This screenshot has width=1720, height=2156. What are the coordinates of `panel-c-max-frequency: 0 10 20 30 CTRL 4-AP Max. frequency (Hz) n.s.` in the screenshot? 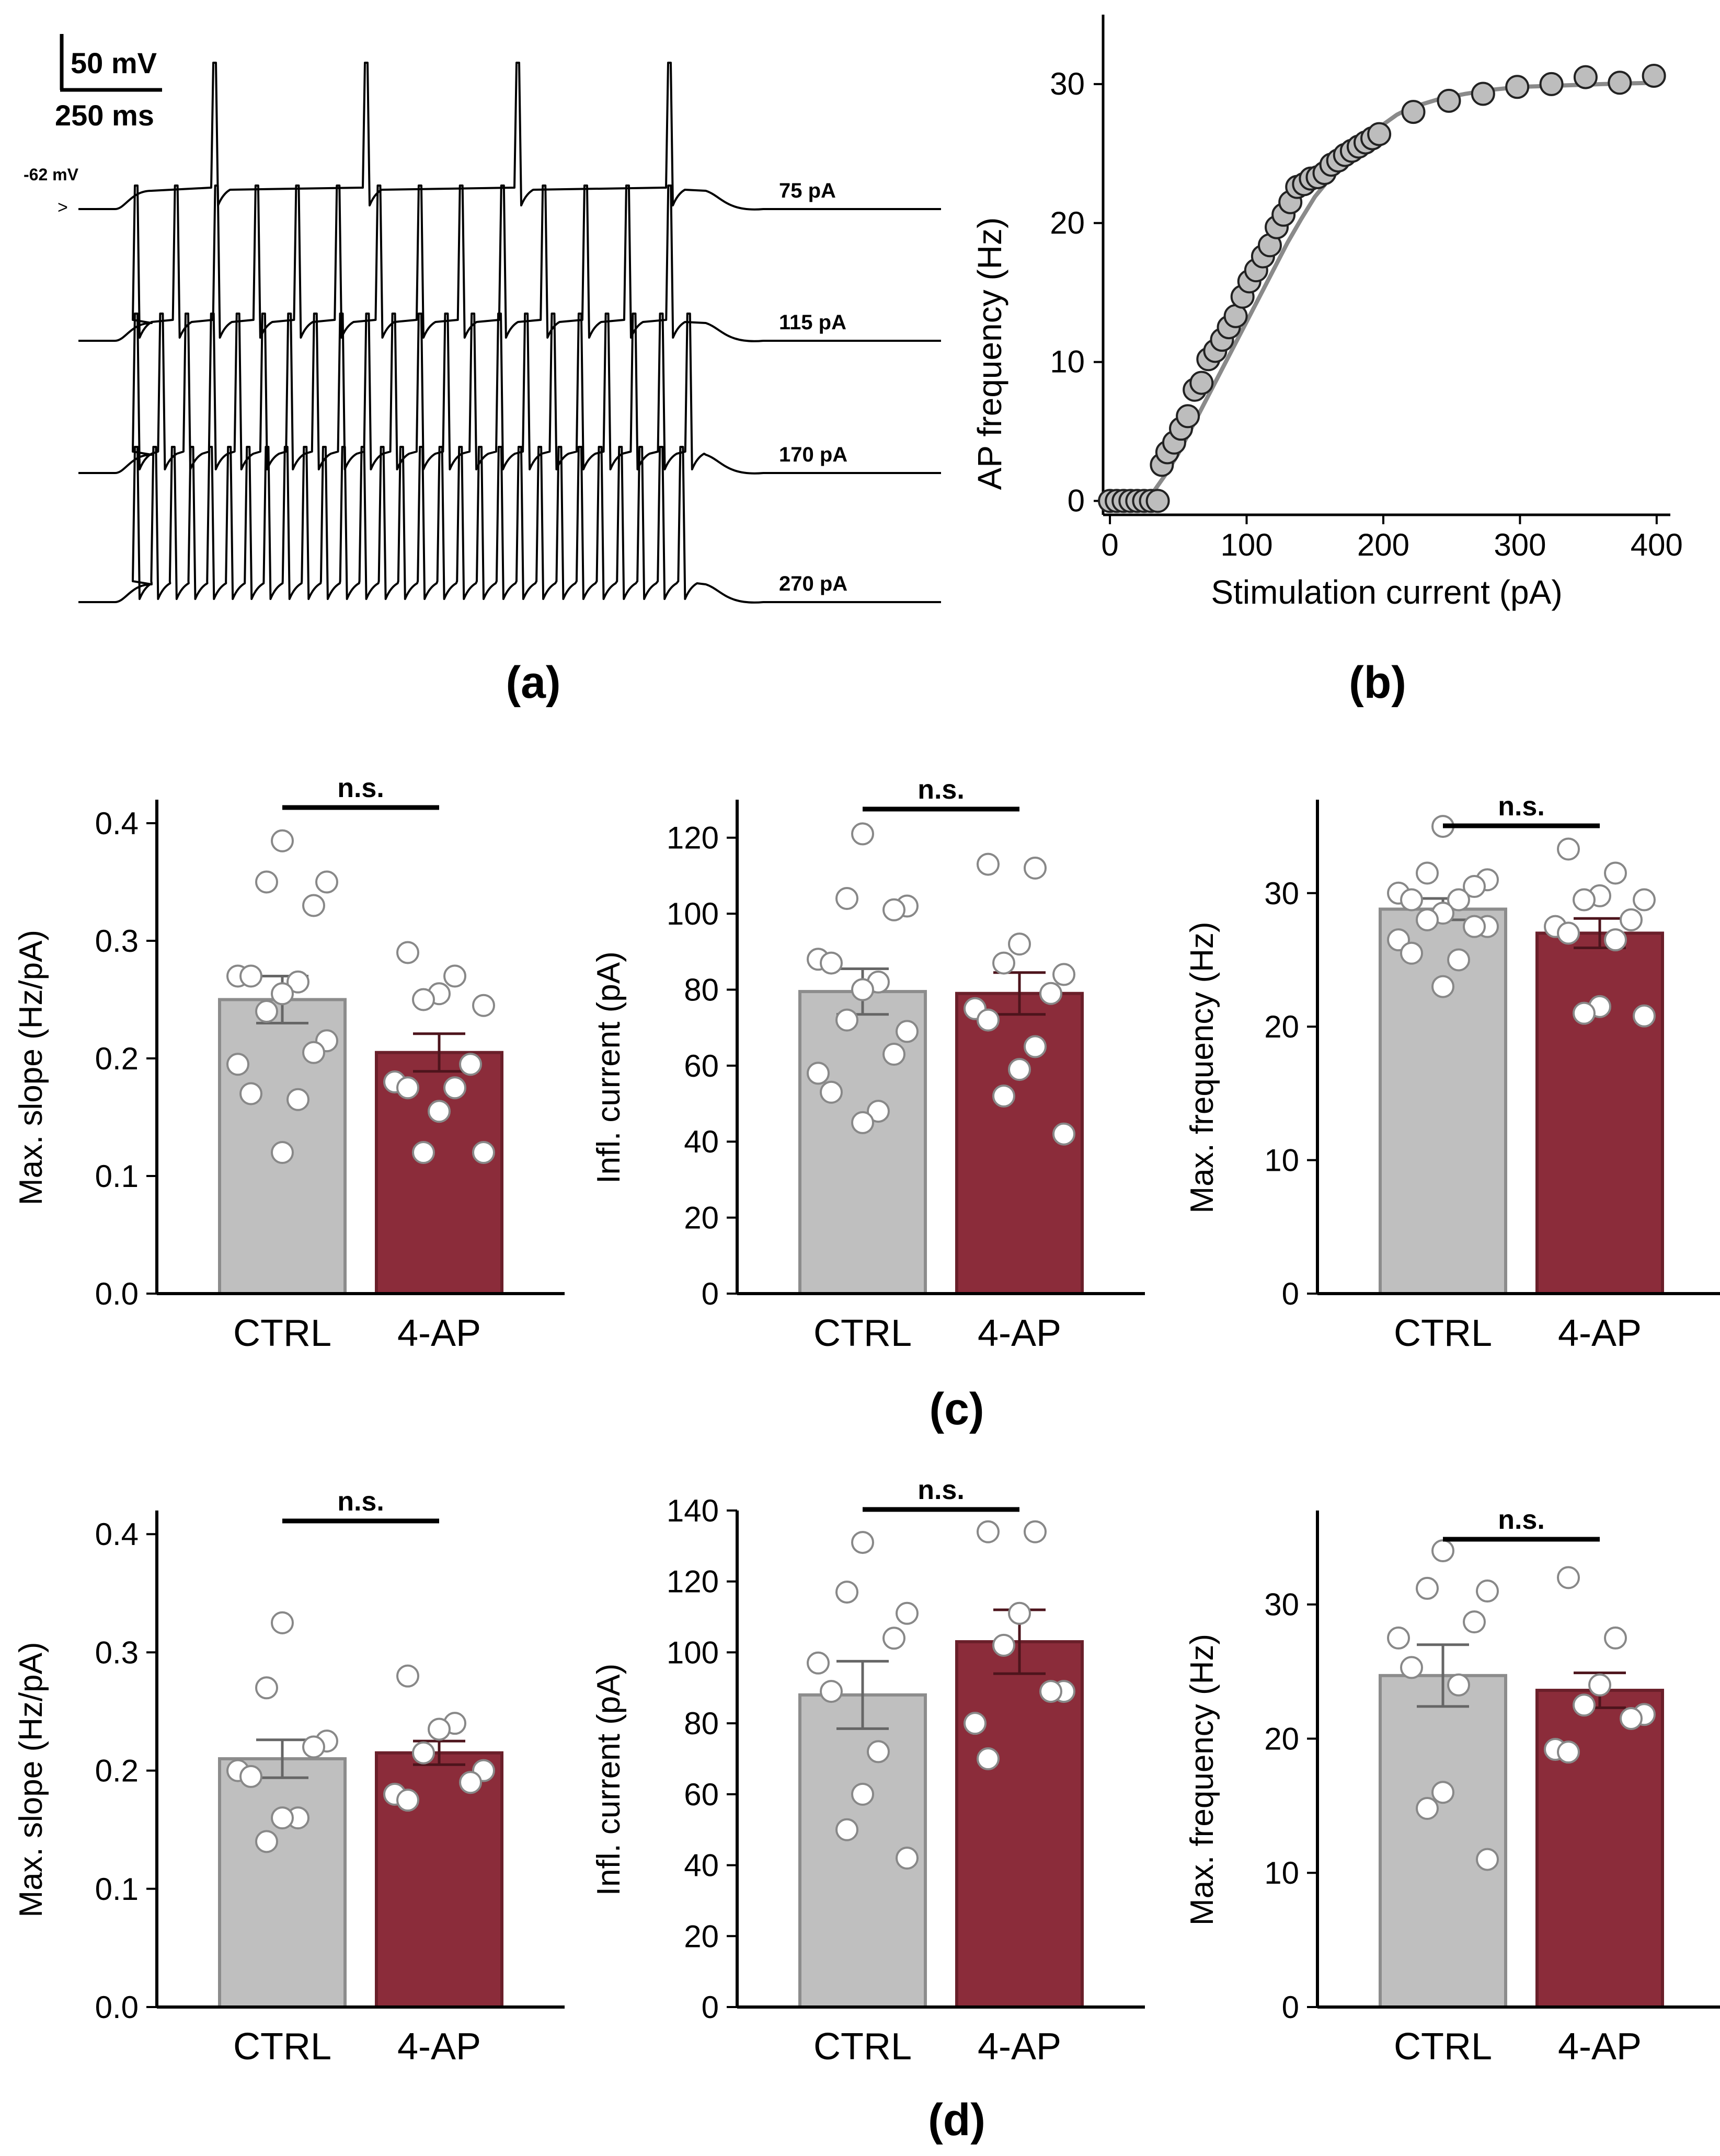 It's located at (1452, 1072).